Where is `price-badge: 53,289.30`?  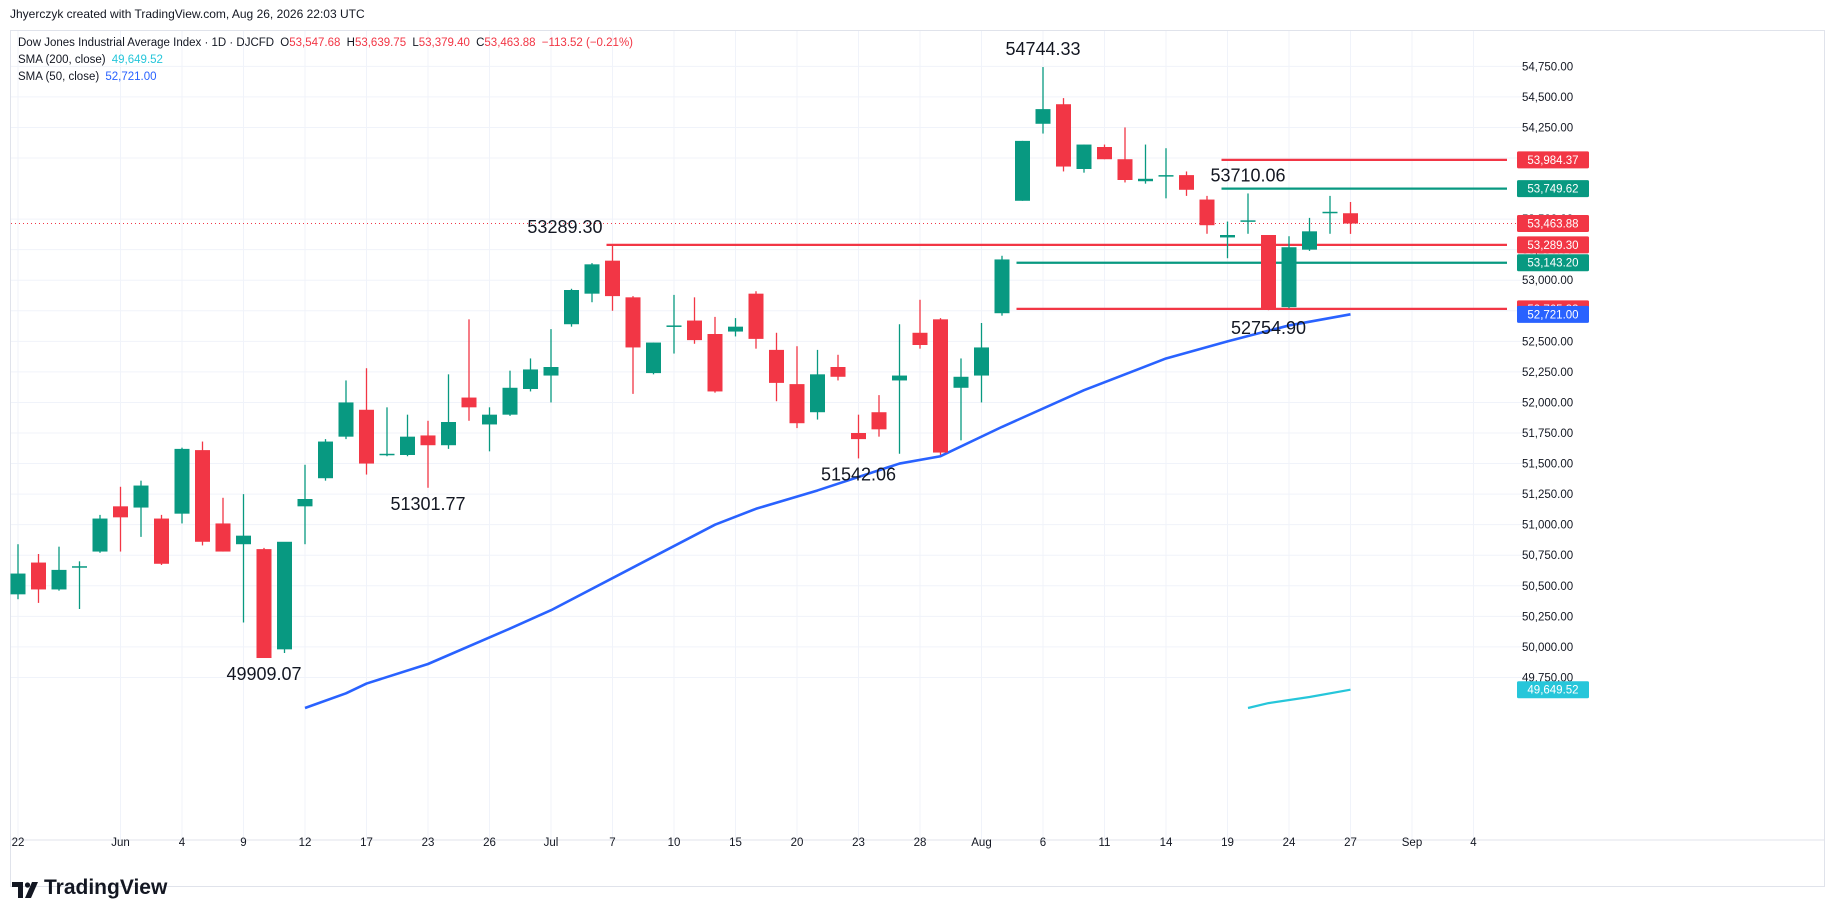 price-badge: 53,289.30 is located at coordinates (1553, 245).